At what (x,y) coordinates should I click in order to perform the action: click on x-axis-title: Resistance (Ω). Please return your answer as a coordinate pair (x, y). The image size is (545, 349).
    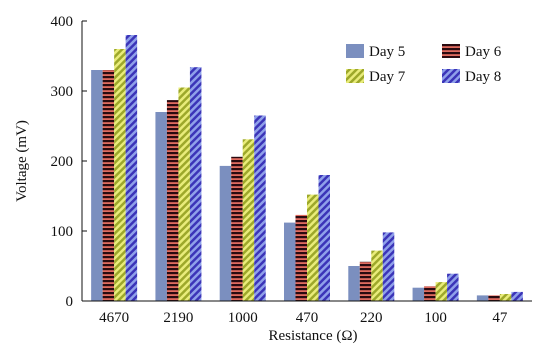
    Looking at the image, I should click on (312, 336).